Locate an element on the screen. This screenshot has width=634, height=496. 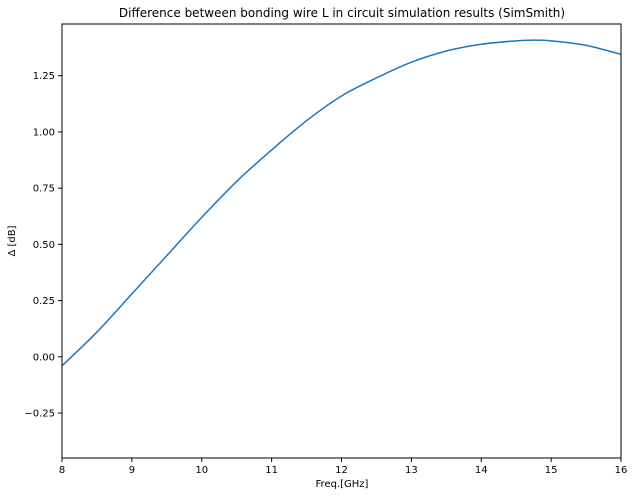
y-axis-ticks: −0.25 0.00 0.25 0.50 0.75 1.00 1.25 is located at coordinates (43, 245).